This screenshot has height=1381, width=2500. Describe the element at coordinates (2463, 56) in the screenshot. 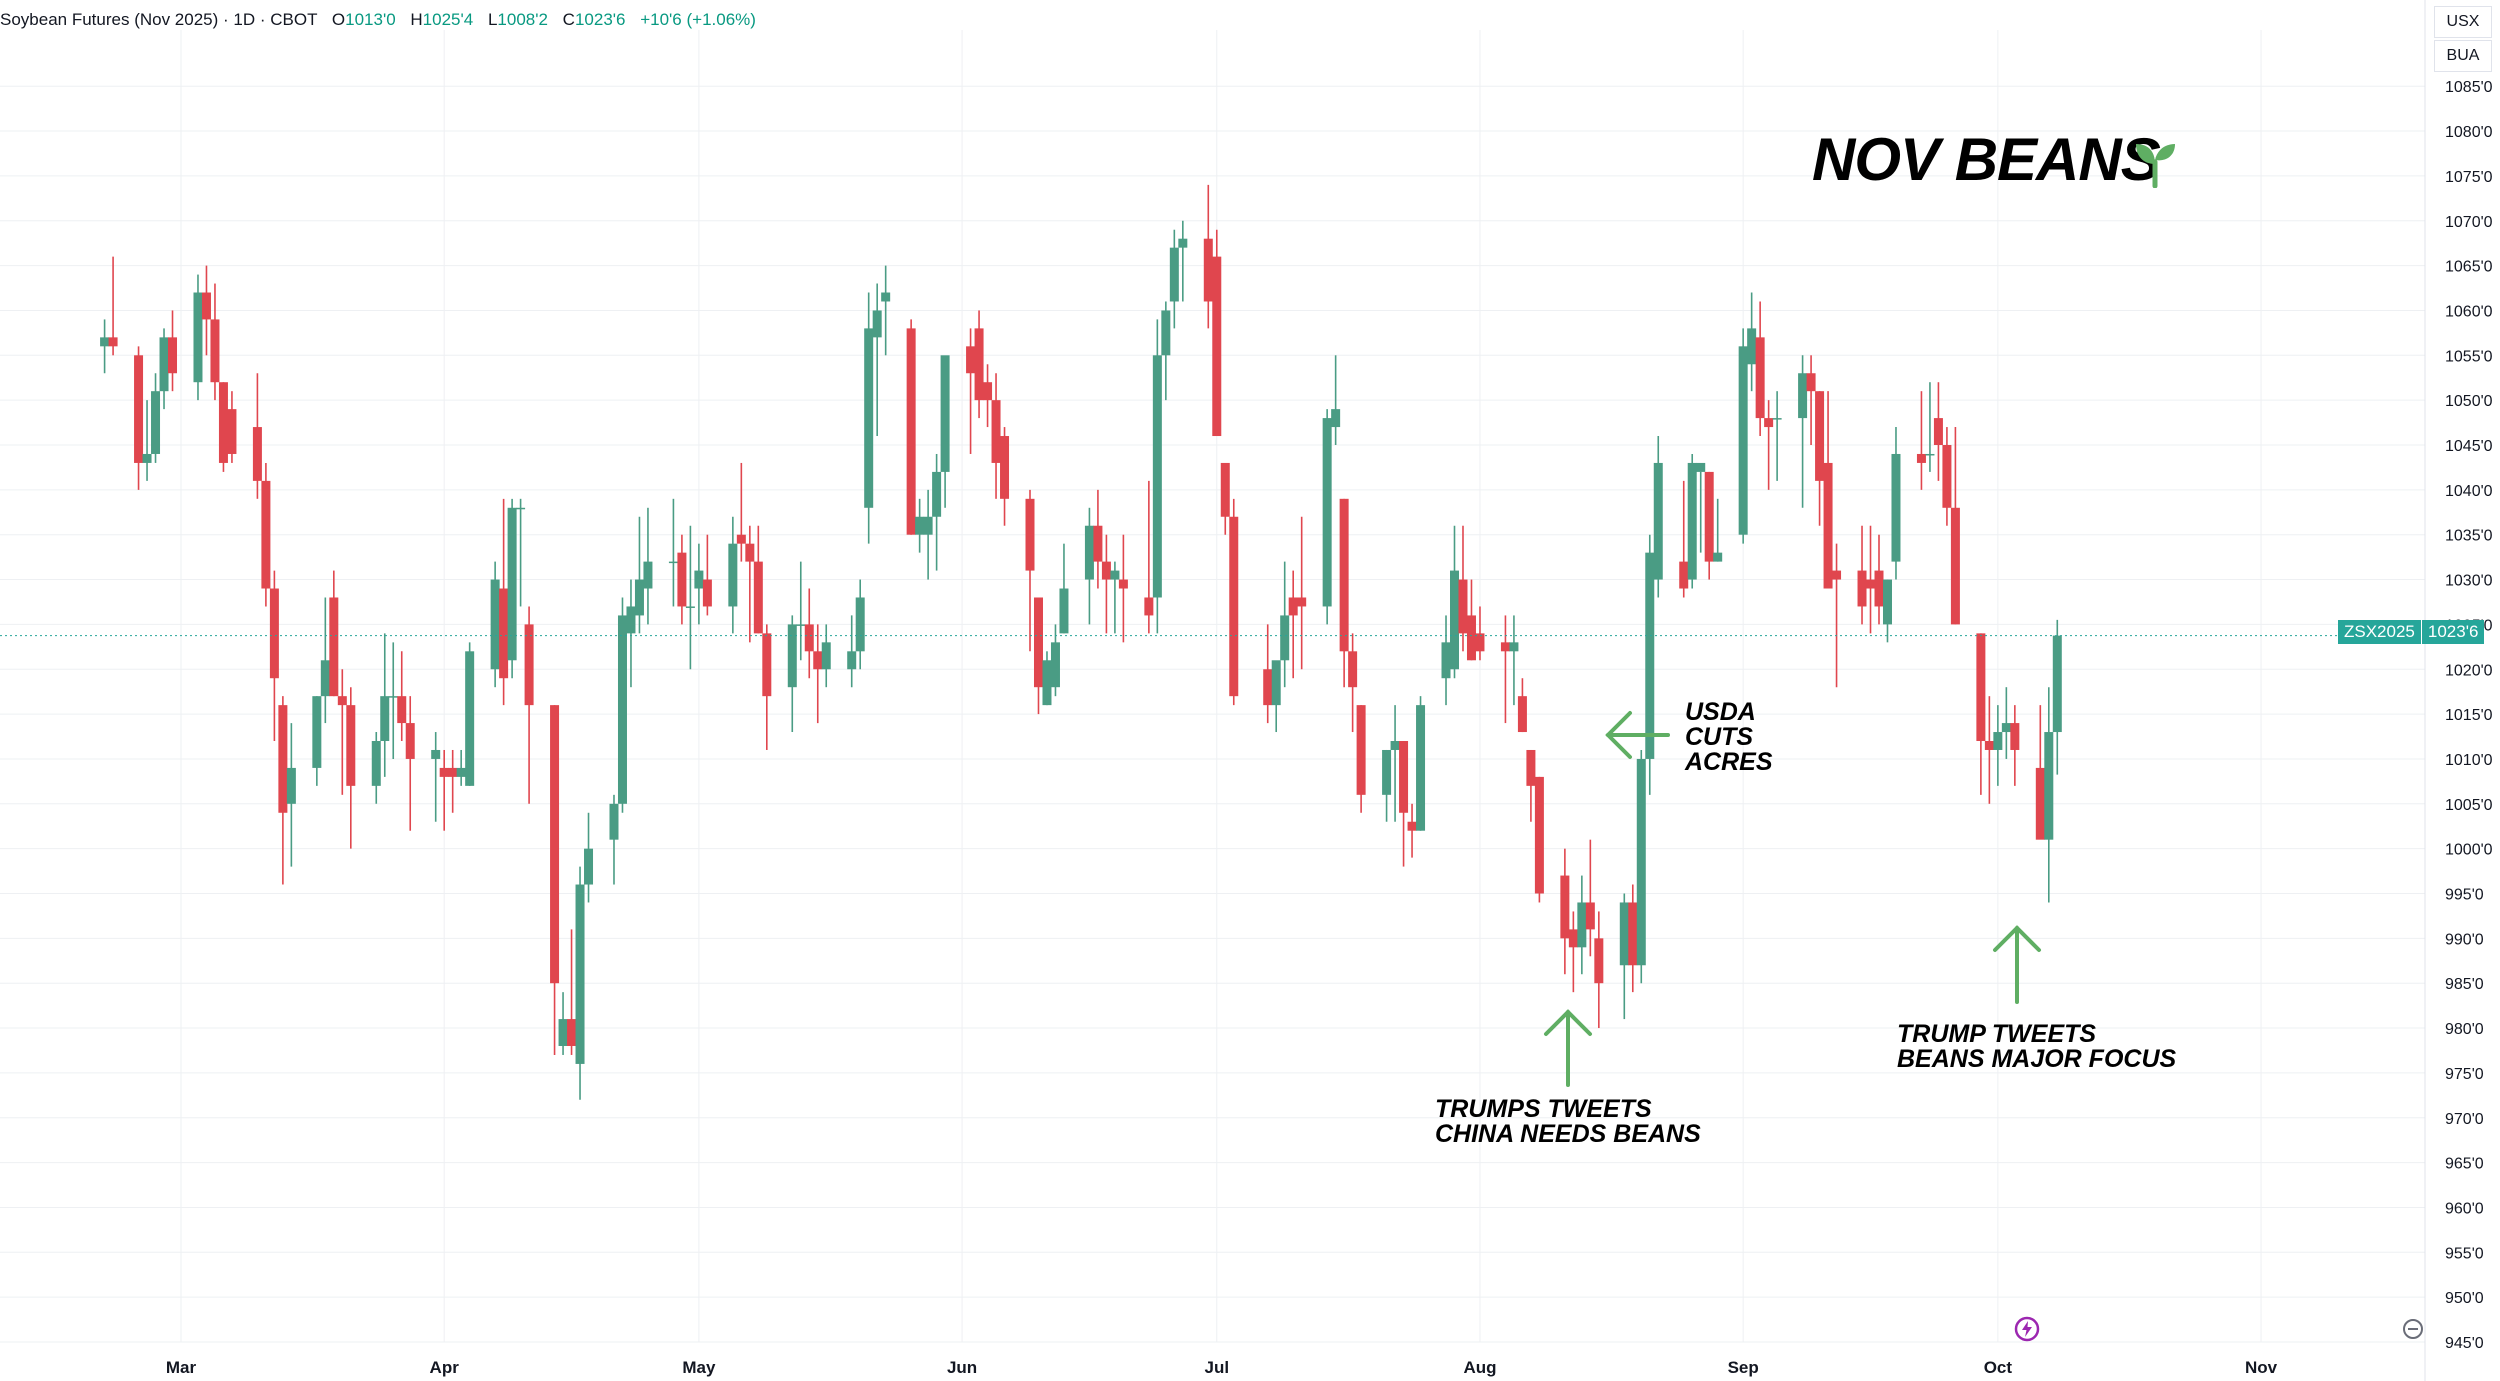

I see `unit-button: BUA` at that location.